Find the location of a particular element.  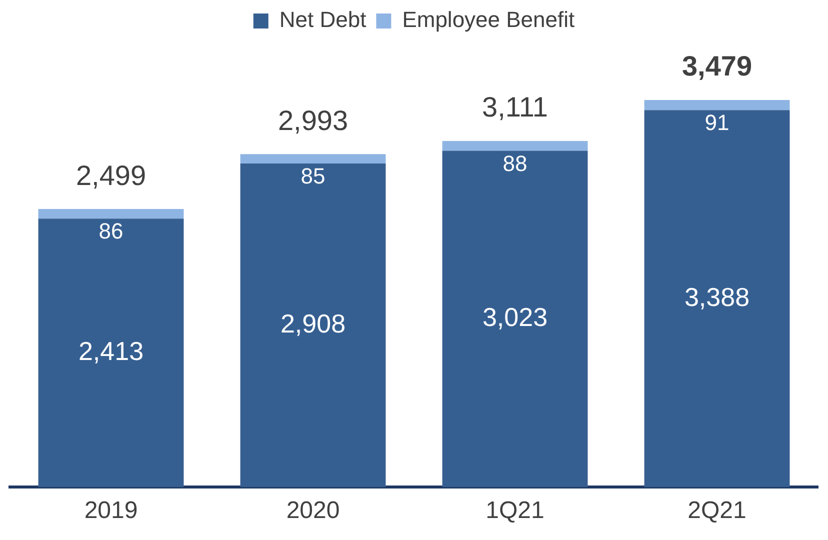

data-label: 3,388 is located at coordinates (717, 297).